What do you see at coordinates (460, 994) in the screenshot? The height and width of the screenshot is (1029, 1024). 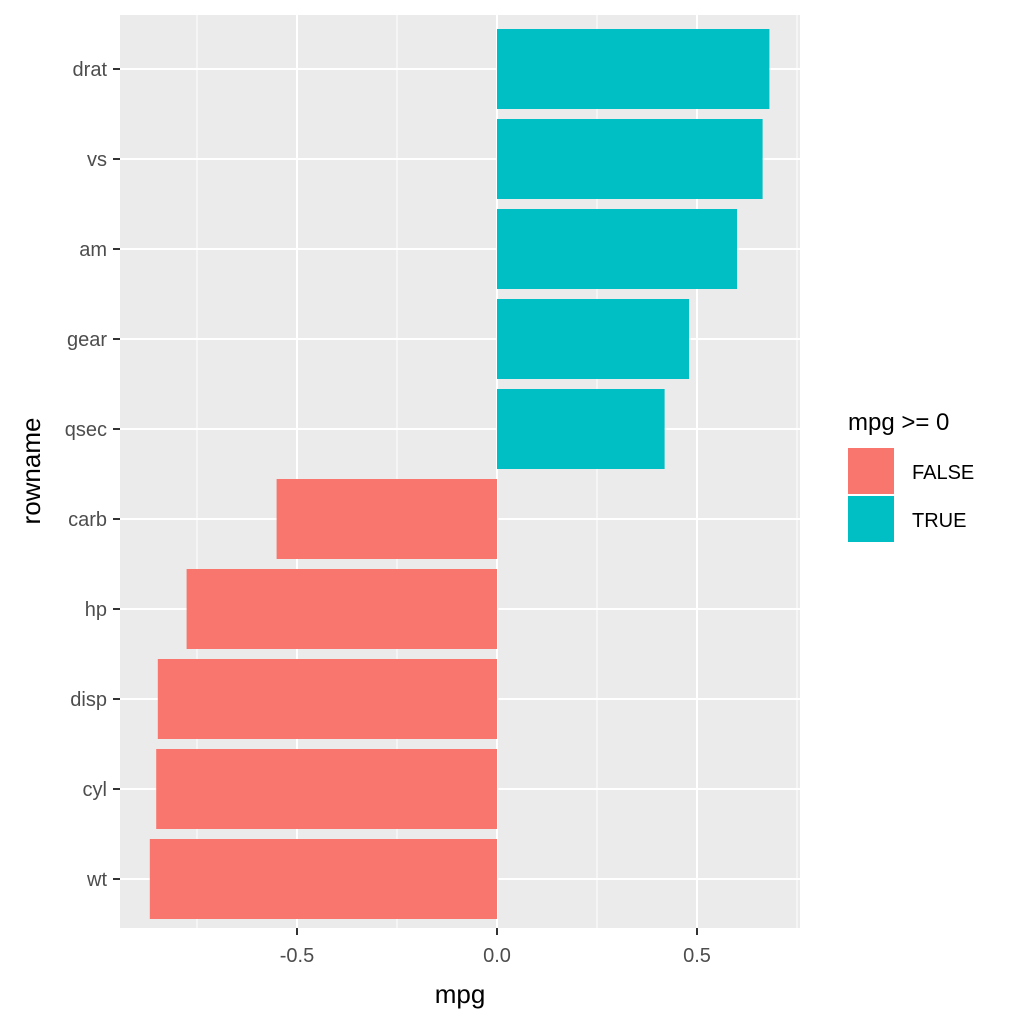 I see `x-axis-title: mpg` at bounding box center [460, 994].